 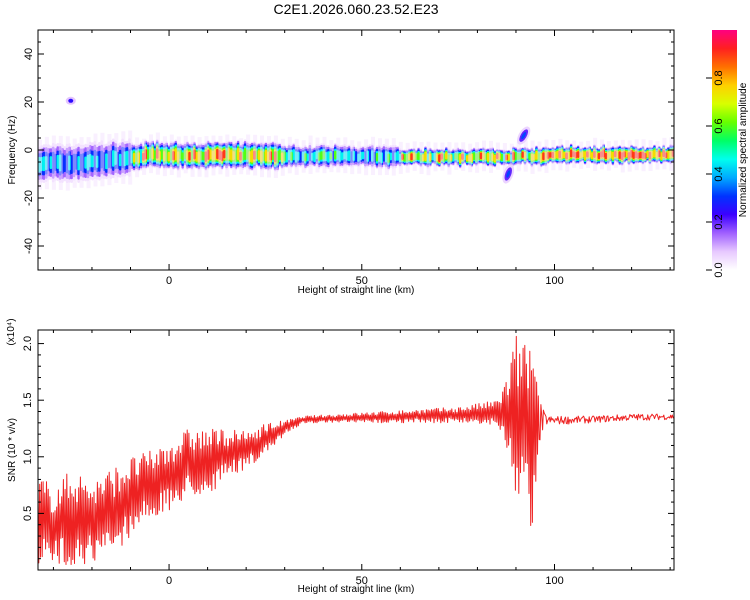 I want to click on spectrogram-feature, so click(x=508, y=174).